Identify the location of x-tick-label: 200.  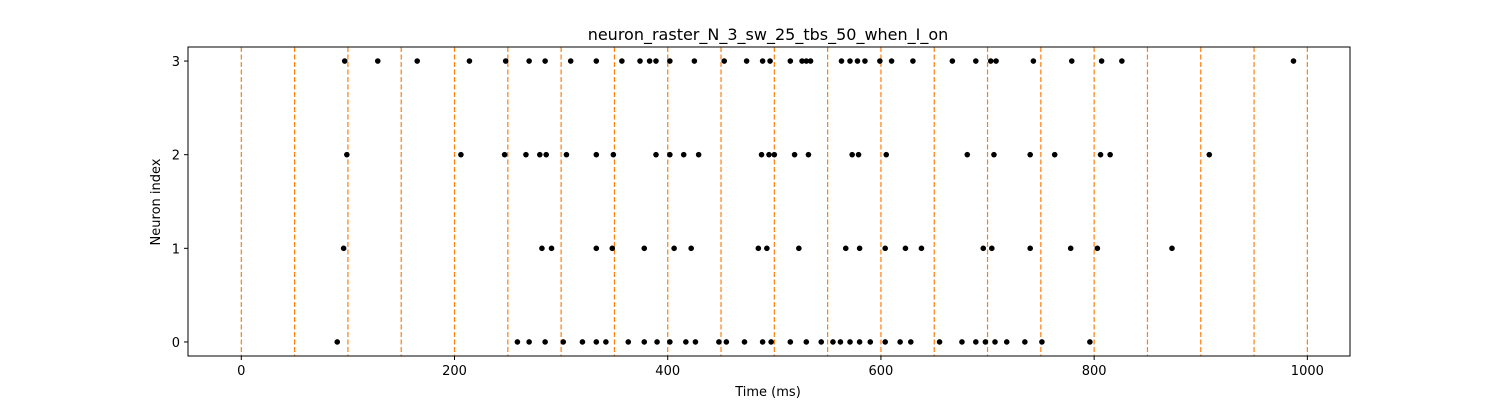
(454, 371).